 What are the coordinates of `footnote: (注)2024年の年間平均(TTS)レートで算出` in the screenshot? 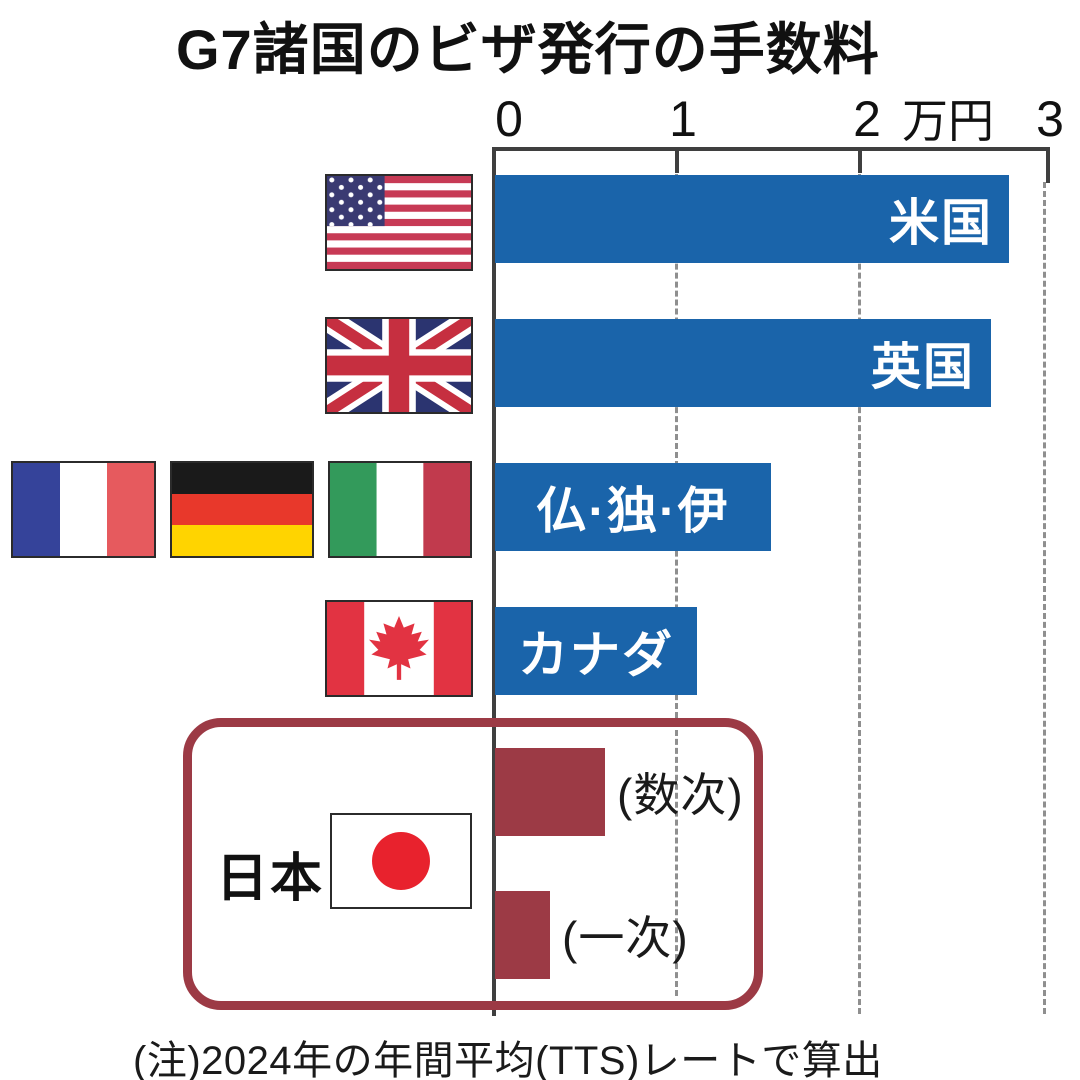 It's located at (508, 1059).